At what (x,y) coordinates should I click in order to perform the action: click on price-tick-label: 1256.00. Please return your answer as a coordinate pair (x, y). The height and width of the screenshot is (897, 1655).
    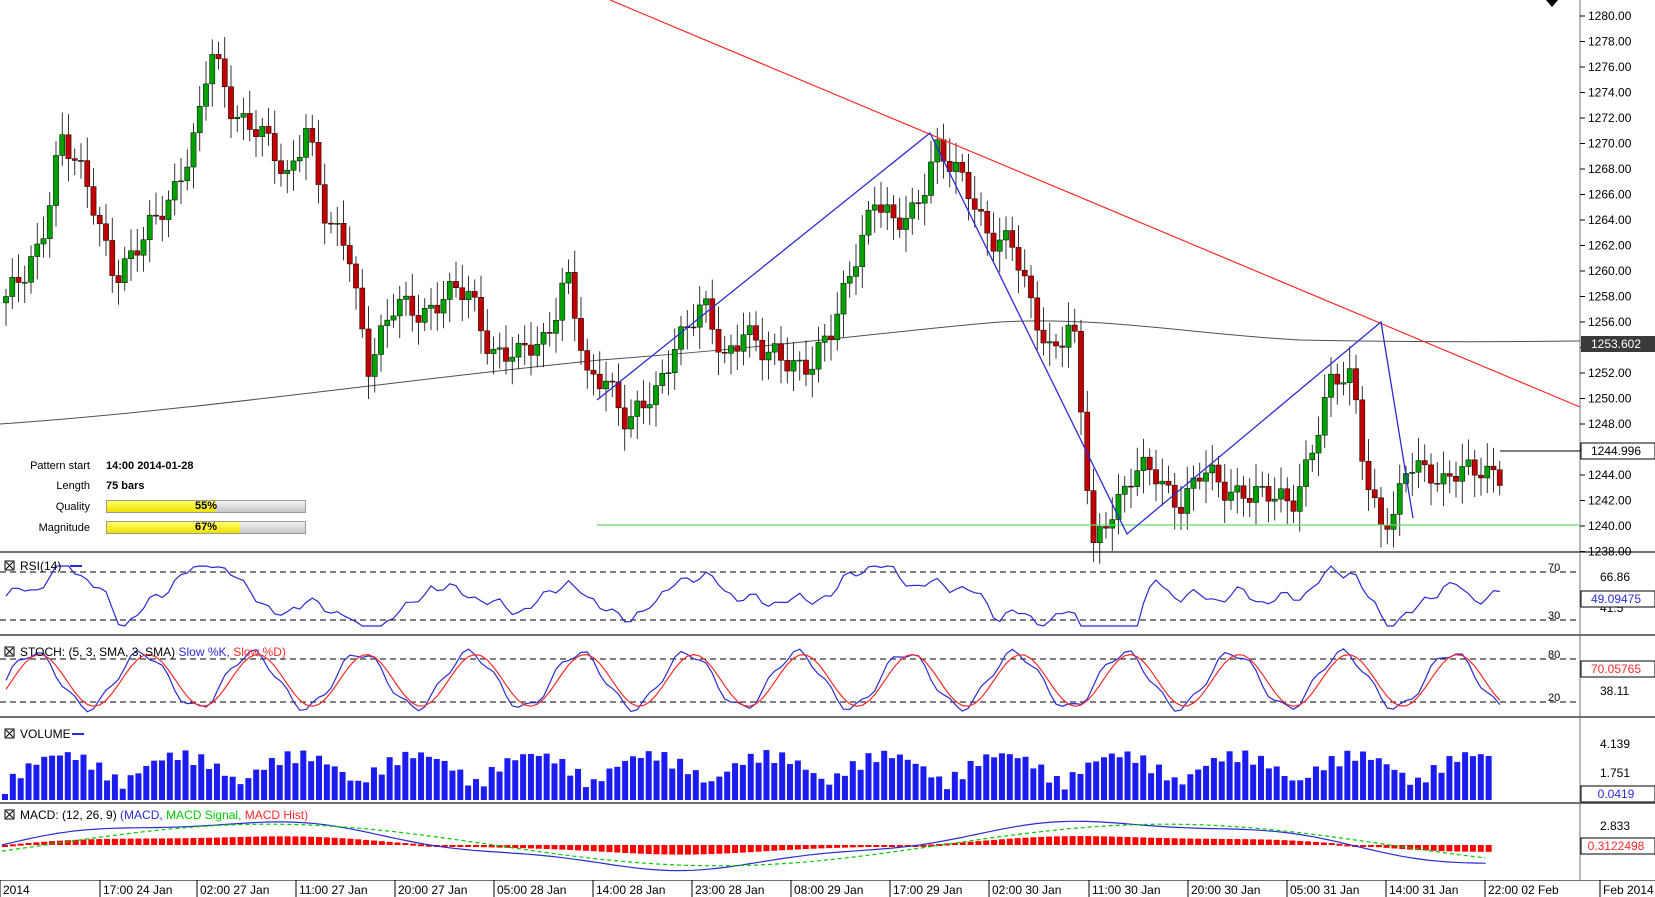
    Looking at the image, I should click on (1610, 322).